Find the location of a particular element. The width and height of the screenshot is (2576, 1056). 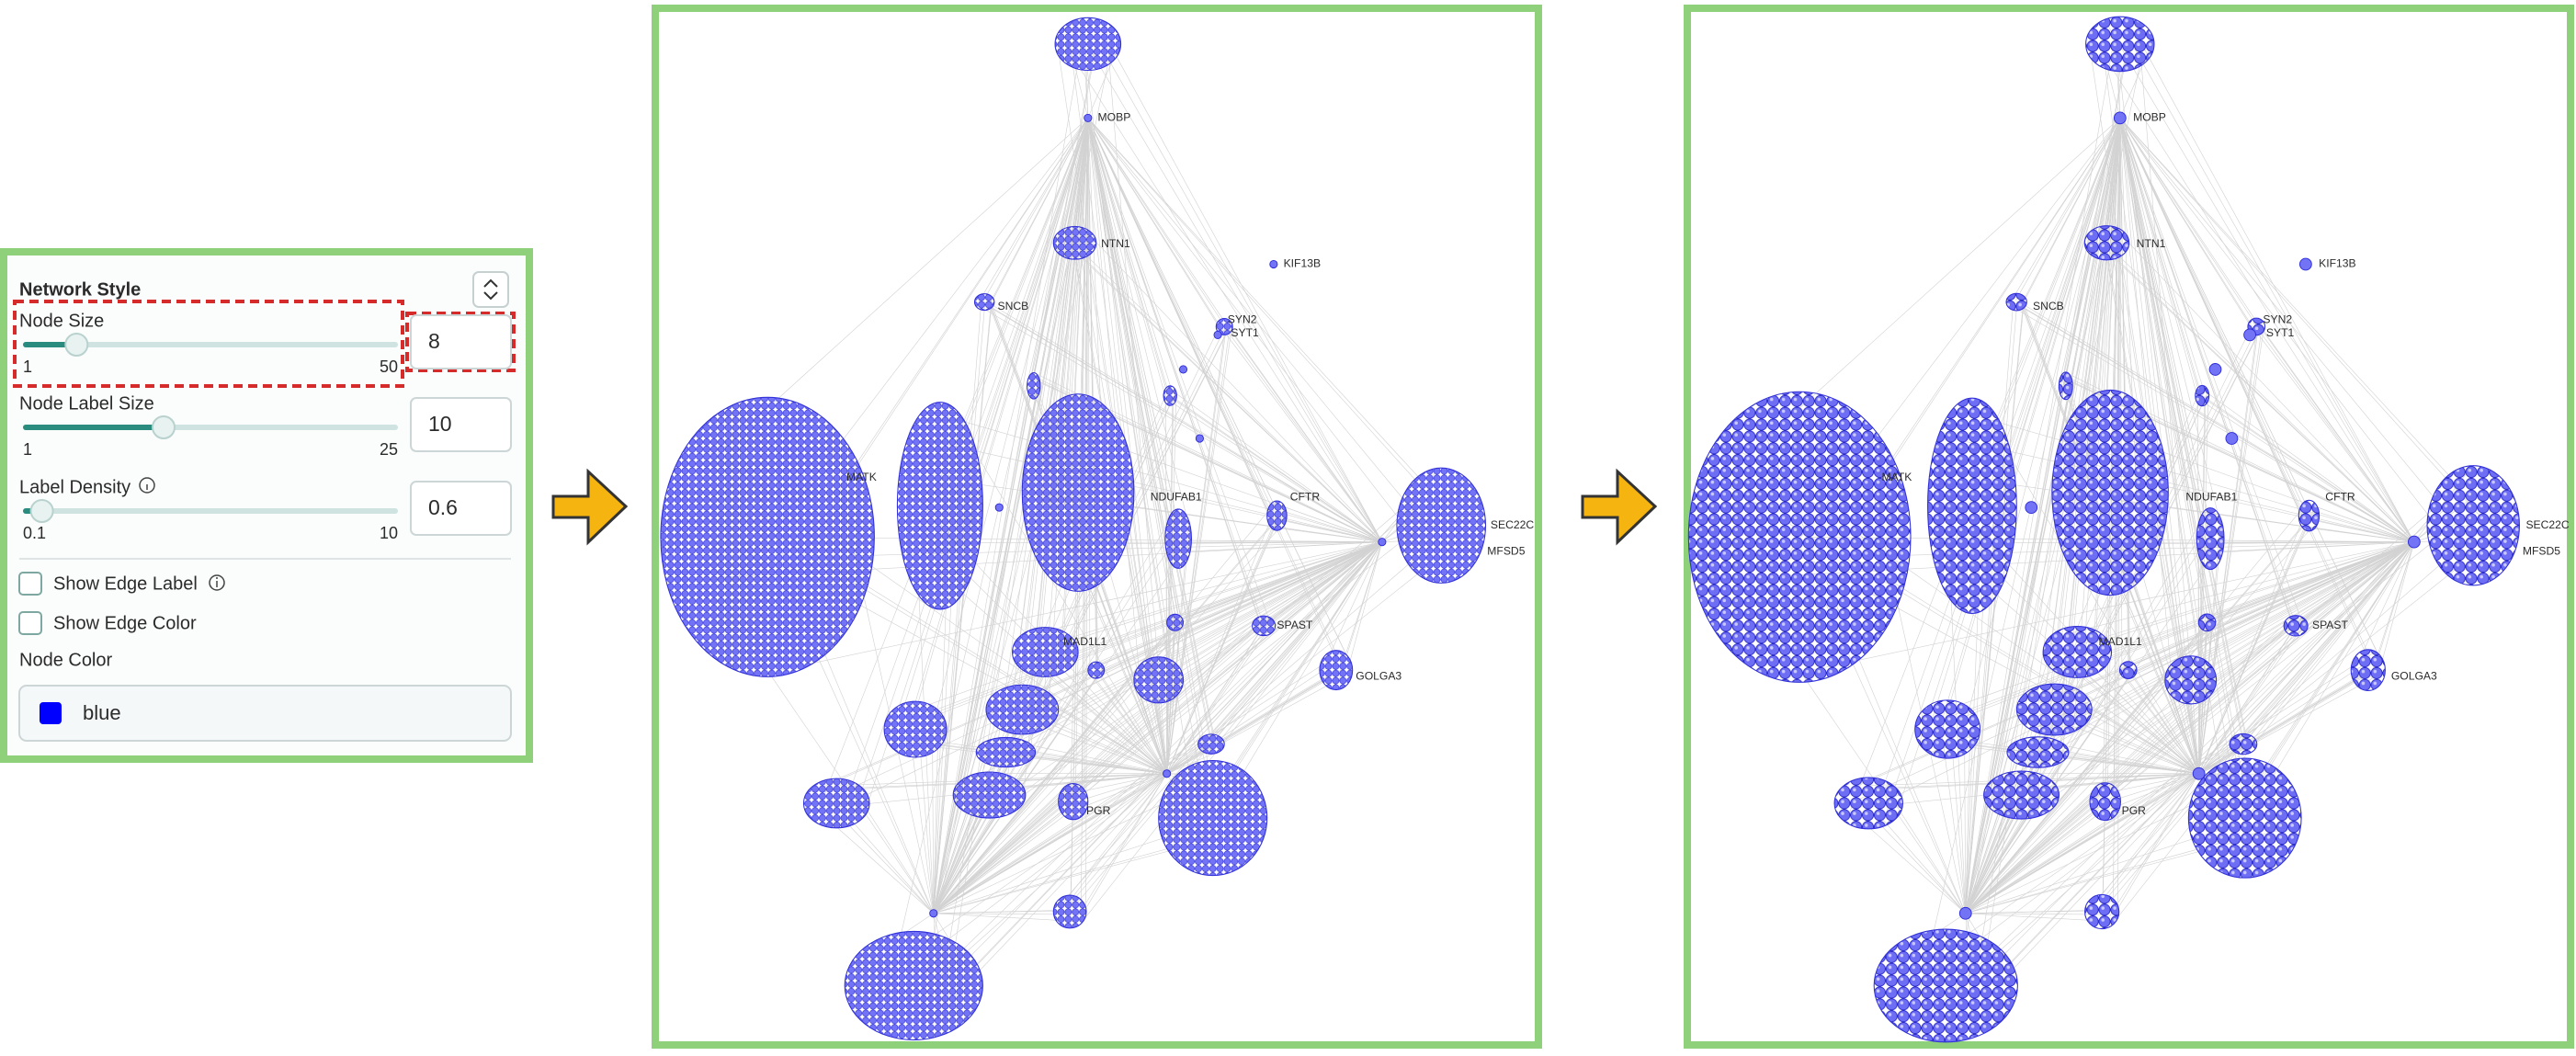

node-label: SYN2 is located at coordinates (1242, 319).